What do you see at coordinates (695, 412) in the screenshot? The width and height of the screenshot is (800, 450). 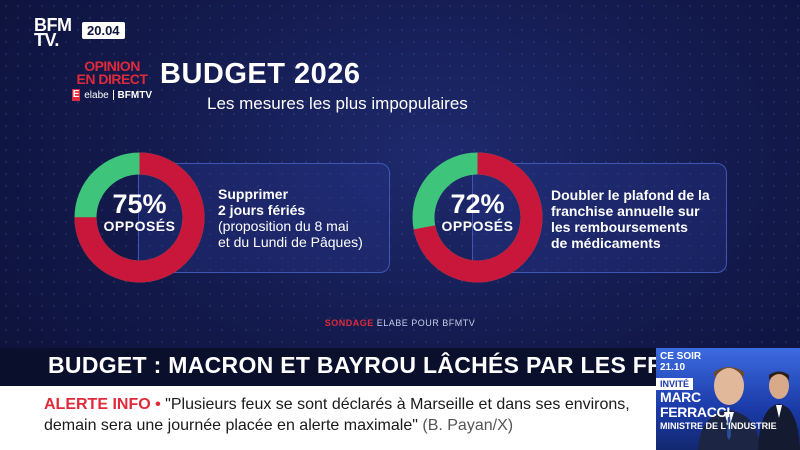 I see `guest-last-name: FERRACCI` at bounding box center [695, 412].